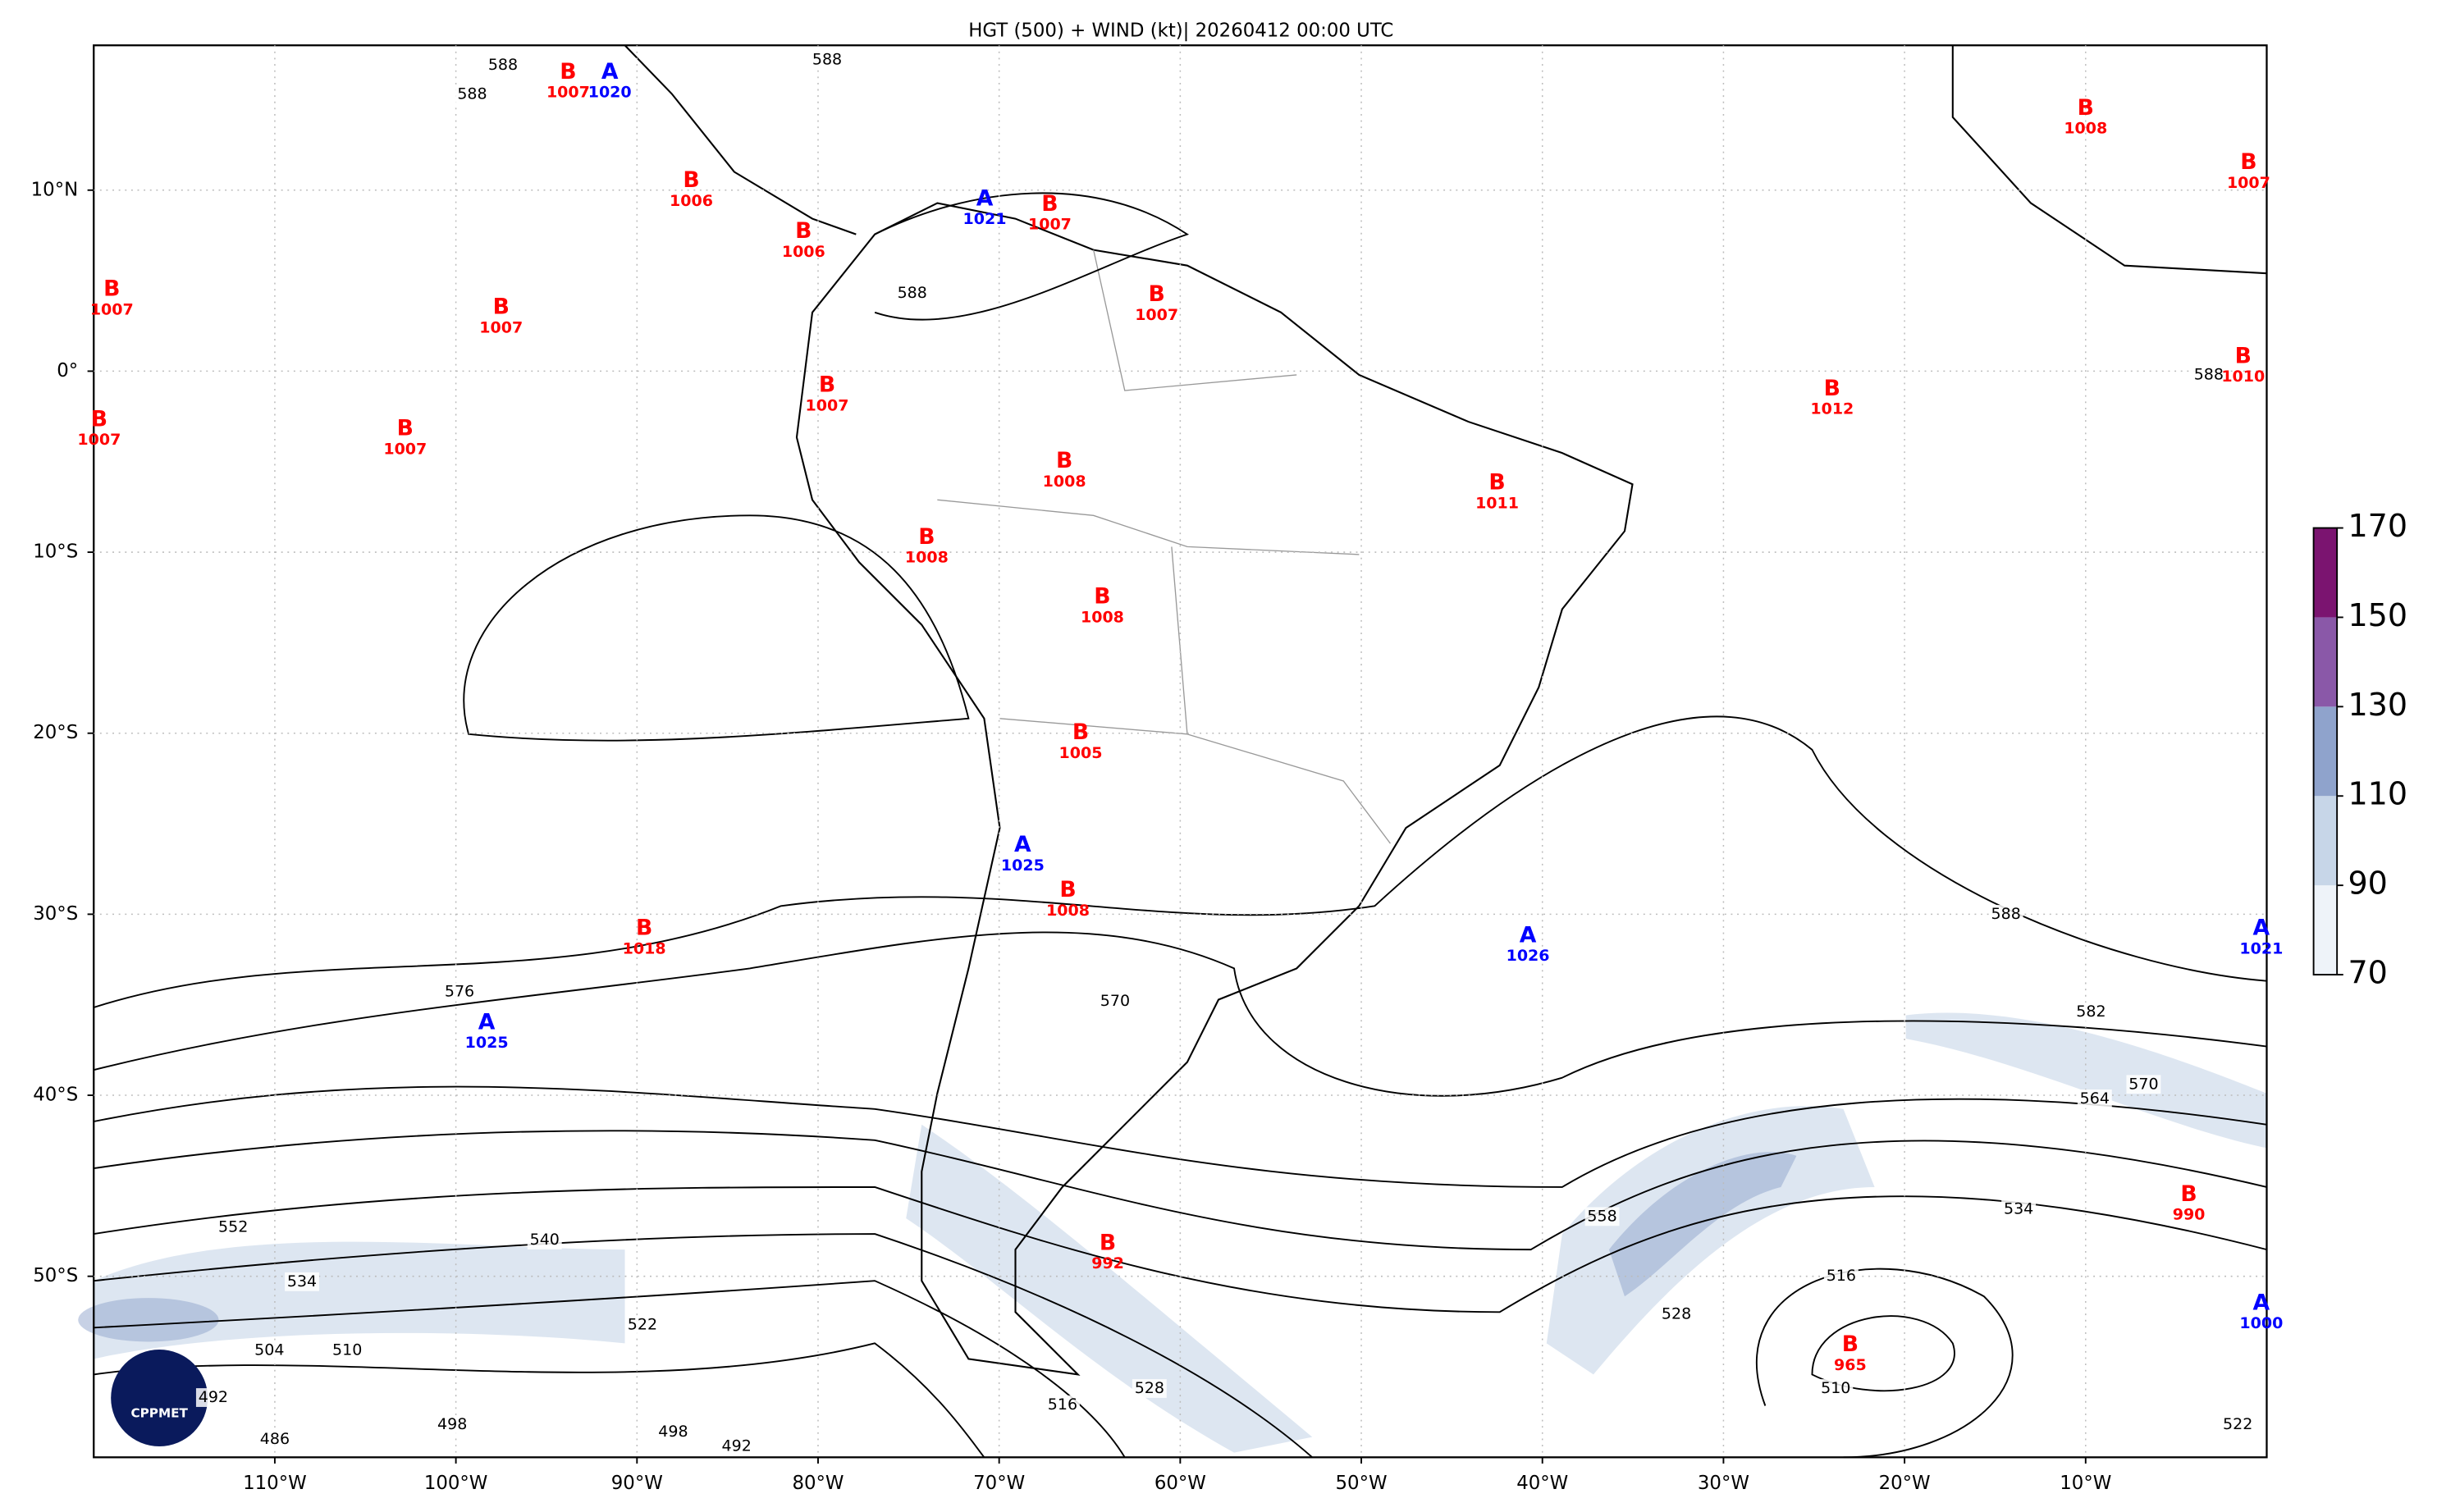  What do you see at coordinates (55, 552) in the screenshot?
I see `y-tick-label: 10°S` at bounding box center [55, 552].